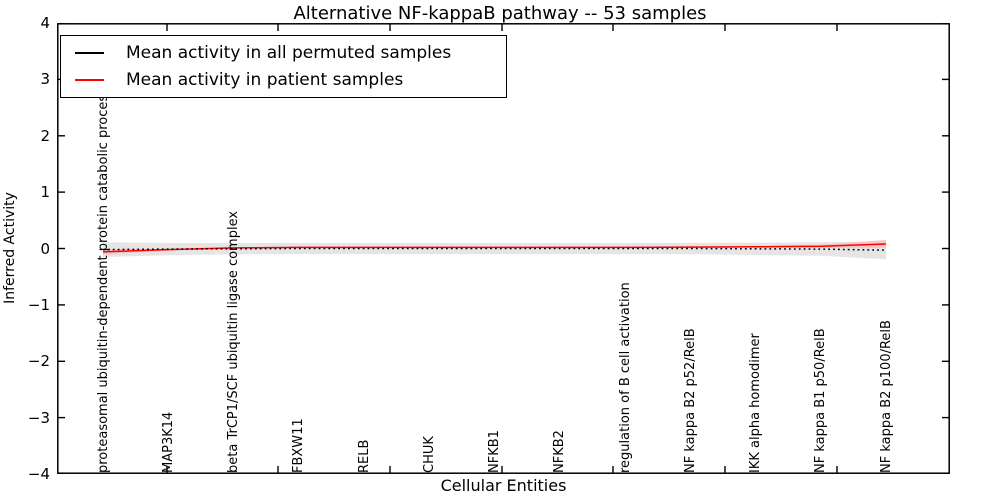  What do you see at coordinates (560, 451) in the screenshot?
I see `x-tick-label: NFKB2` at bounding box center [560, 451].